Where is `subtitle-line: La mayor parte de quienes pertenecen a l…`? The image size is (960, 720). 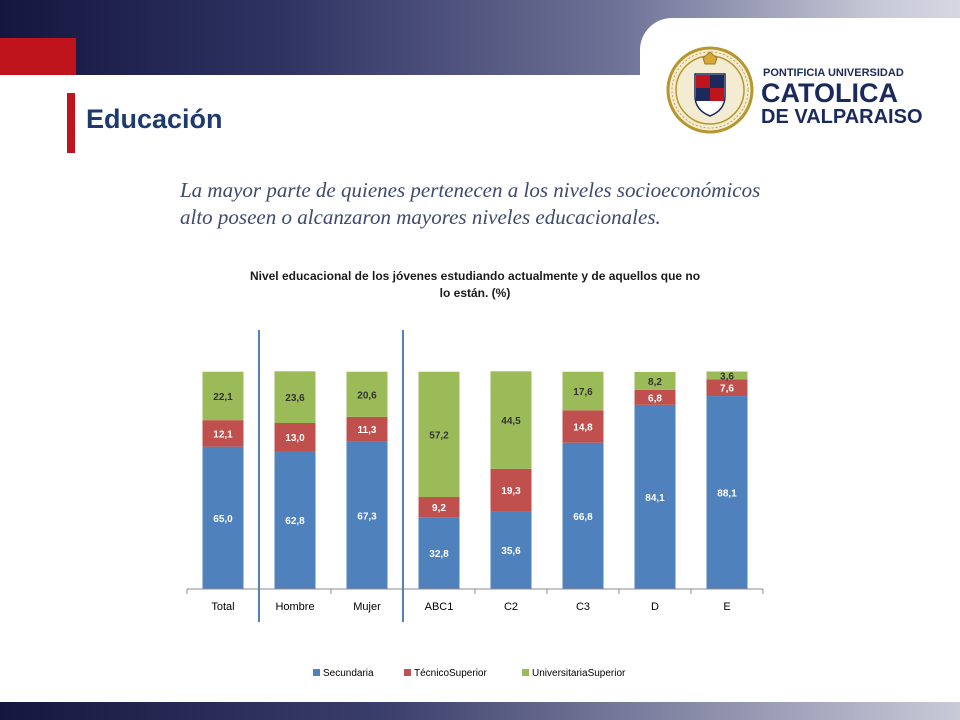
subtitle-line: La mayor parte de quienes pertenecen a l… is located at coordinates (470, 190).